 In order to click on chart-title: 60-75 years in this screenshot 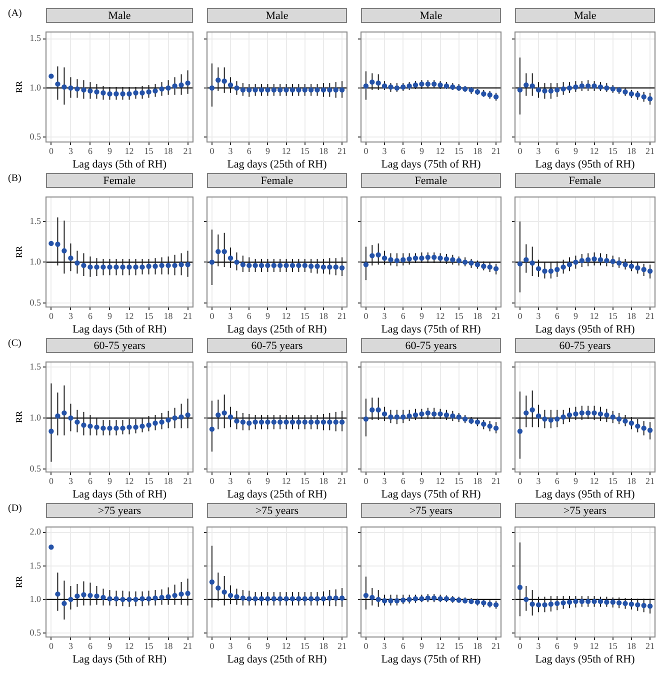, I will do `click(585, 345)`.